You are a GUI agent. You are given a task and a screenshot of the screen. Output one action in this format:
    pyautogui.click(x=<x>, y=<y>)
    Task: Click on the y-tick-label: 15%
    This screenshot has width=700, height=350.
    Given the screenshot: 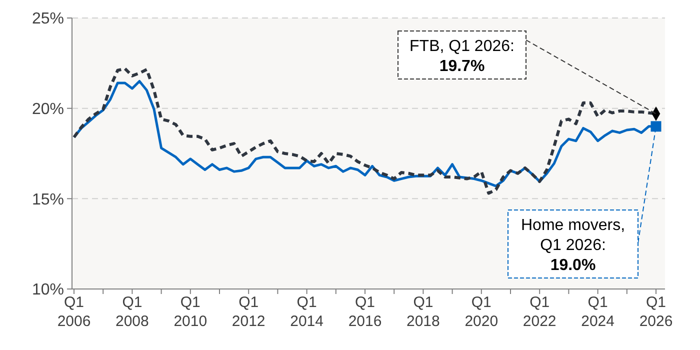 What is the action you would take?
    pyautogui.click(x=48, y=199)
    